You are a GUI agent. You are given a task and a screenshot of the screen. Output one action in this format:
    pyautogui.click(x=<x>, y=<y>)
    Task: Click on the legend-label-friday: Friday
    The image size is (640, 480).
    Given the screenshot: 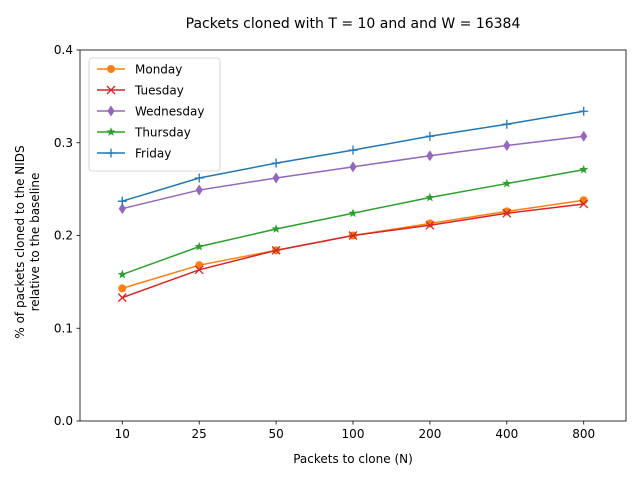 What is the action you would take?
    pyautogui.click(x=153, y=154)
    